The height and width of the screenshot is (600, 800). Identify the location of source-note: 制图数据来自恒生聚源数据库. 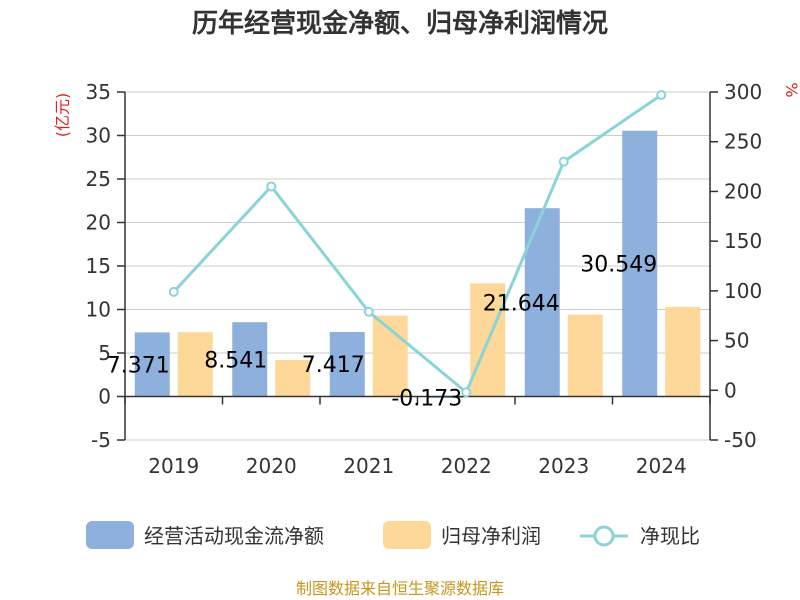
(400, 588).